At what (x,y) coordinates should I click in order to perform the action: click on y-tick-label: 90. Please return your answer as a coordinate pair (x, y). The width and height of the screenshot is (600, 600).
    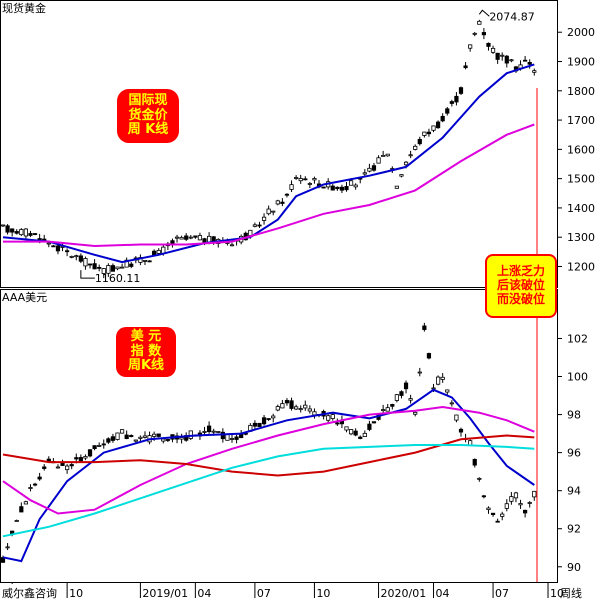
    Looking at the image, I should click on (574, 567).